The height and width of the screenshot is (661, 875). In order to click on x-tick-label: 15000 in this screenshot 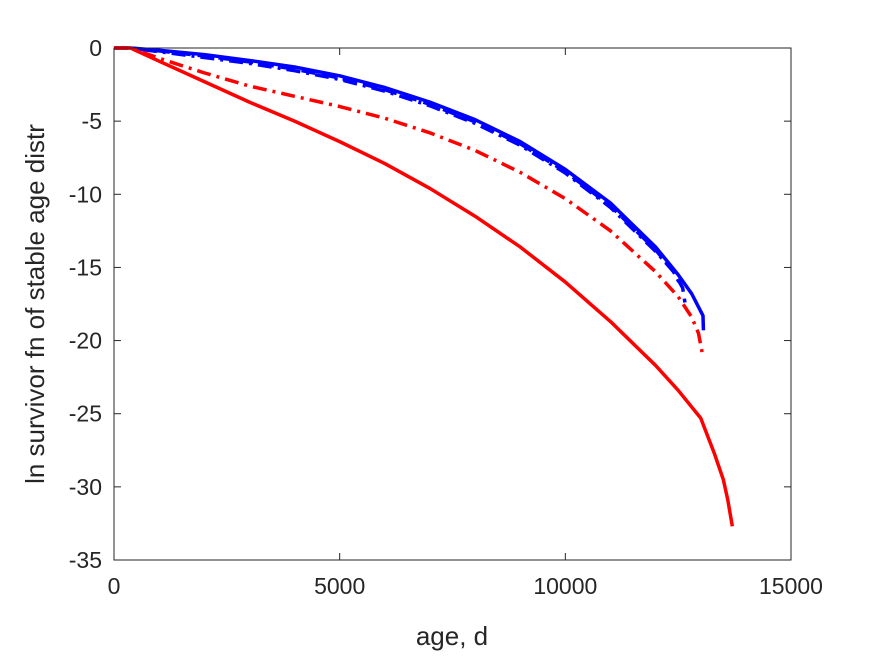, I will do `click(791, 586)`.